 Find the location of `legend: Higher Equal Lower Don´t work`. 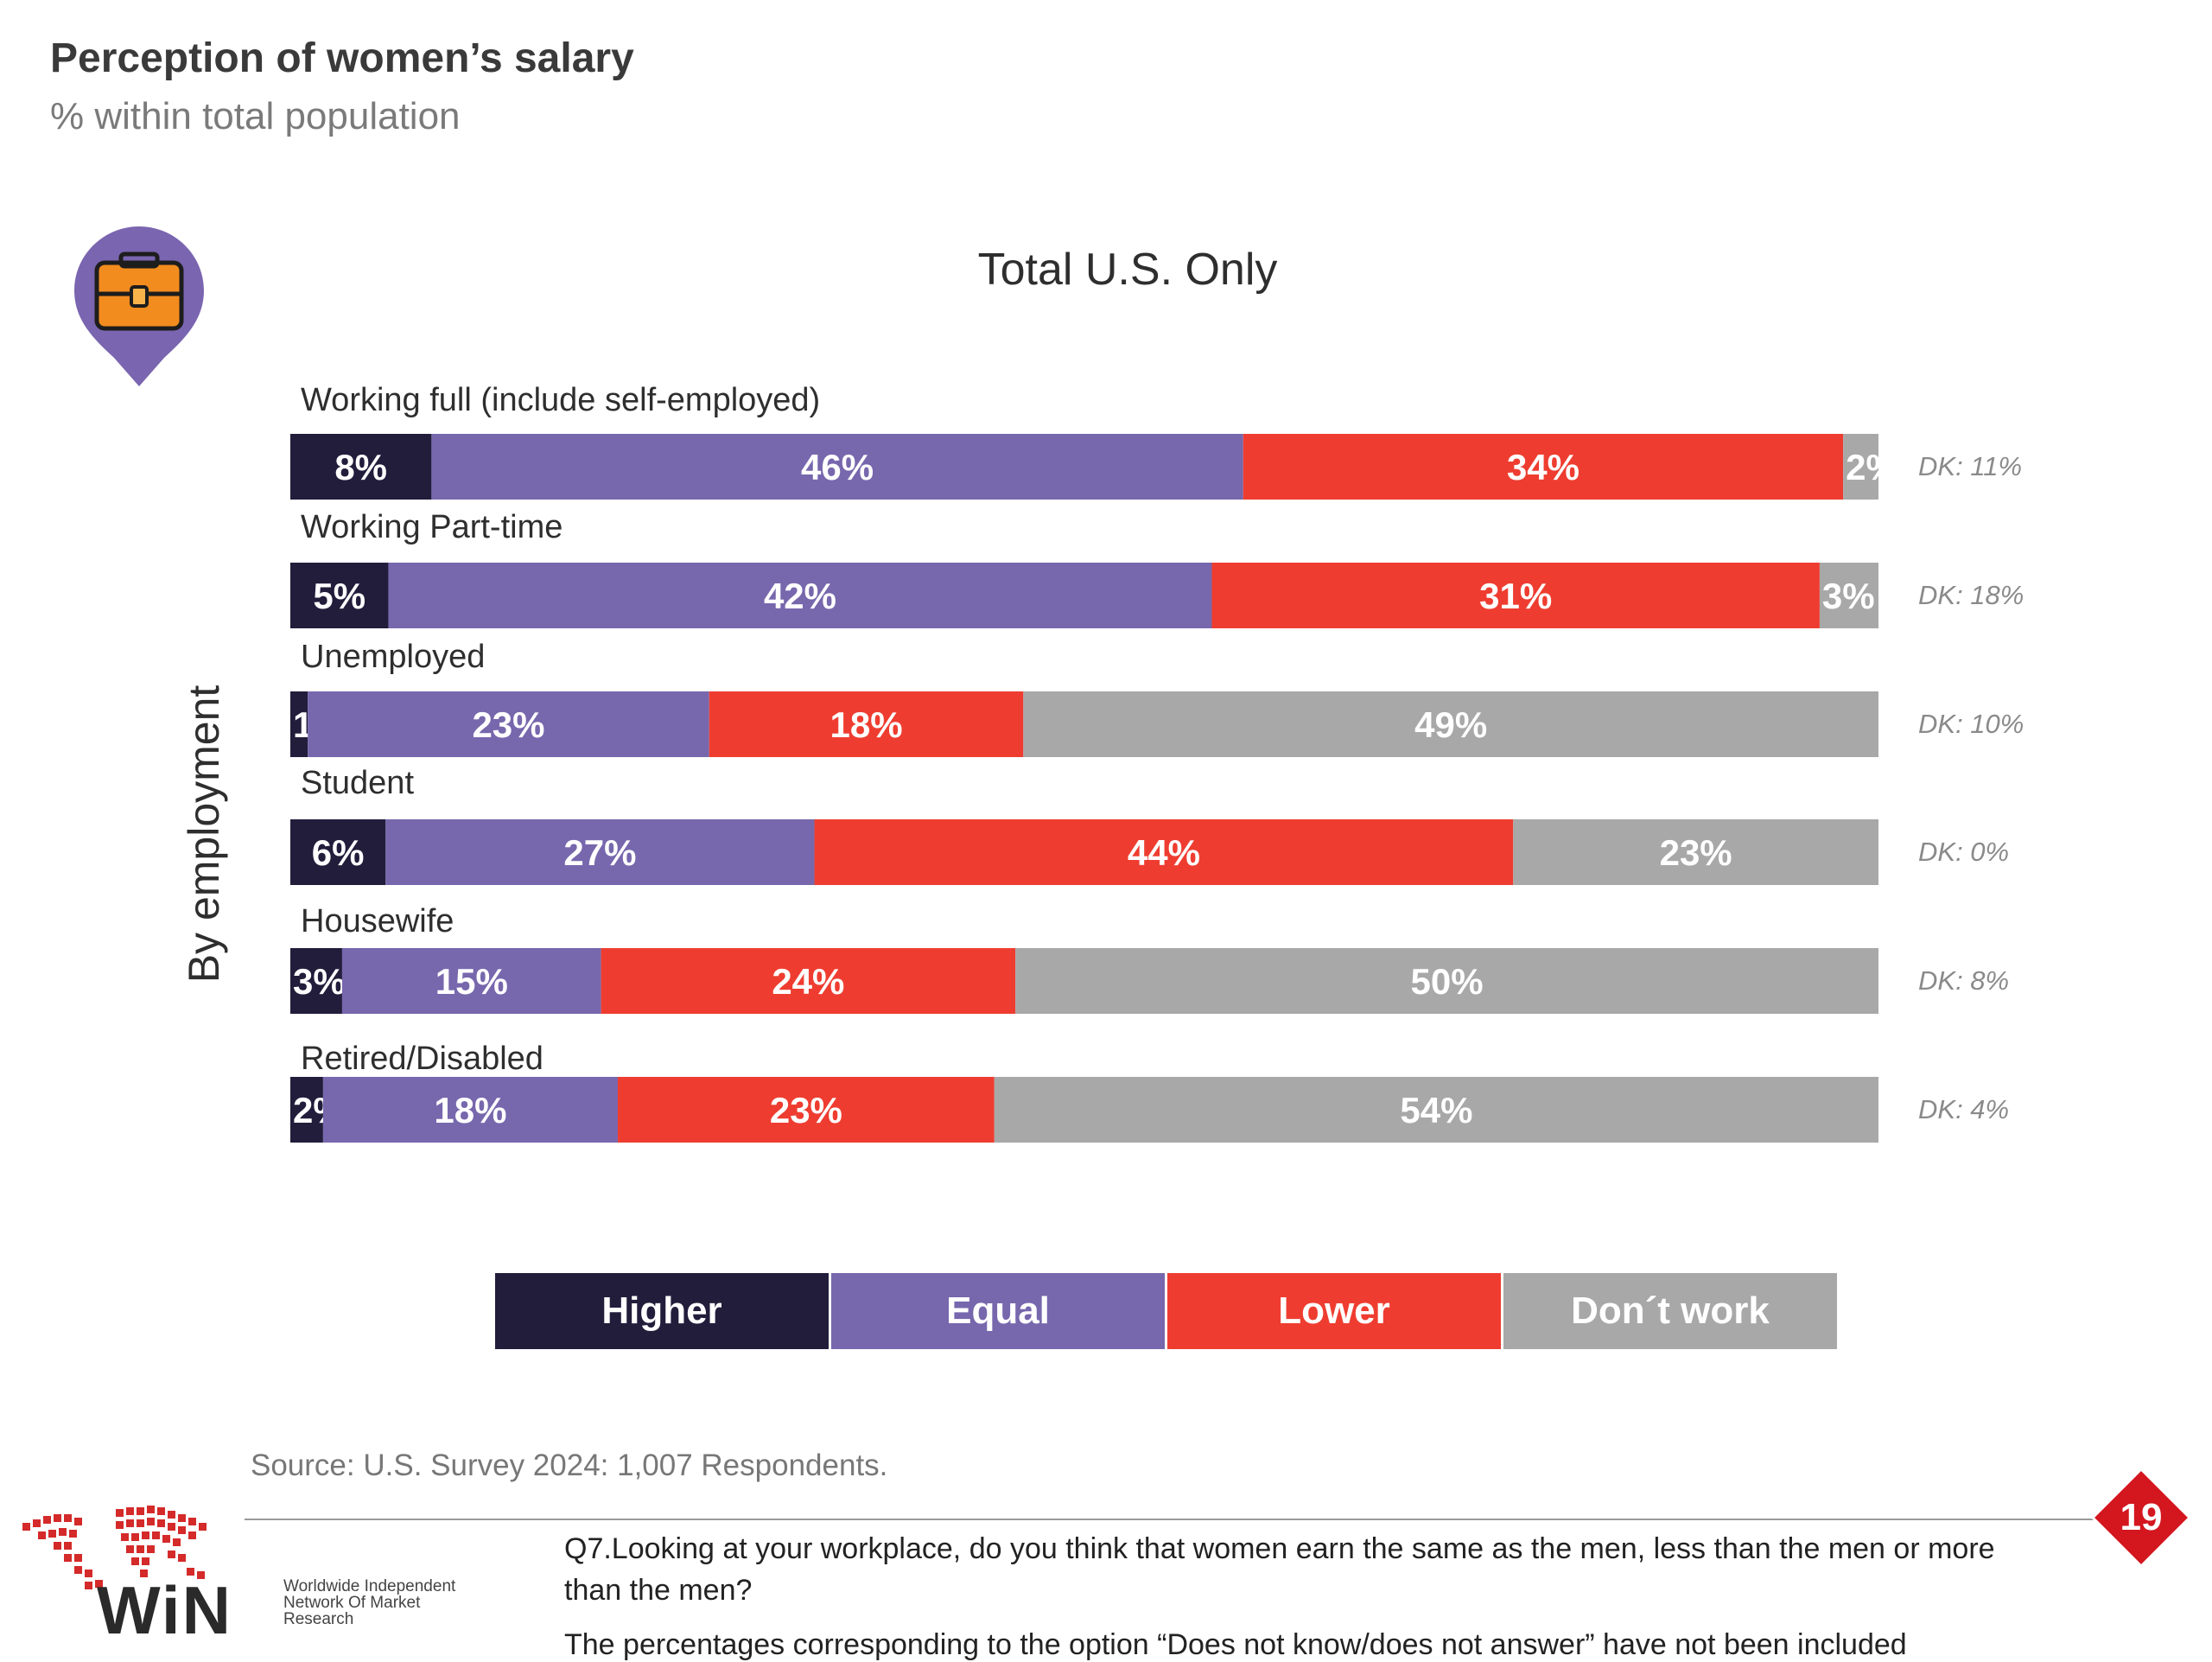

legend: Higher Equal Lower Don´t work is located at coordinates (1167, 1311).